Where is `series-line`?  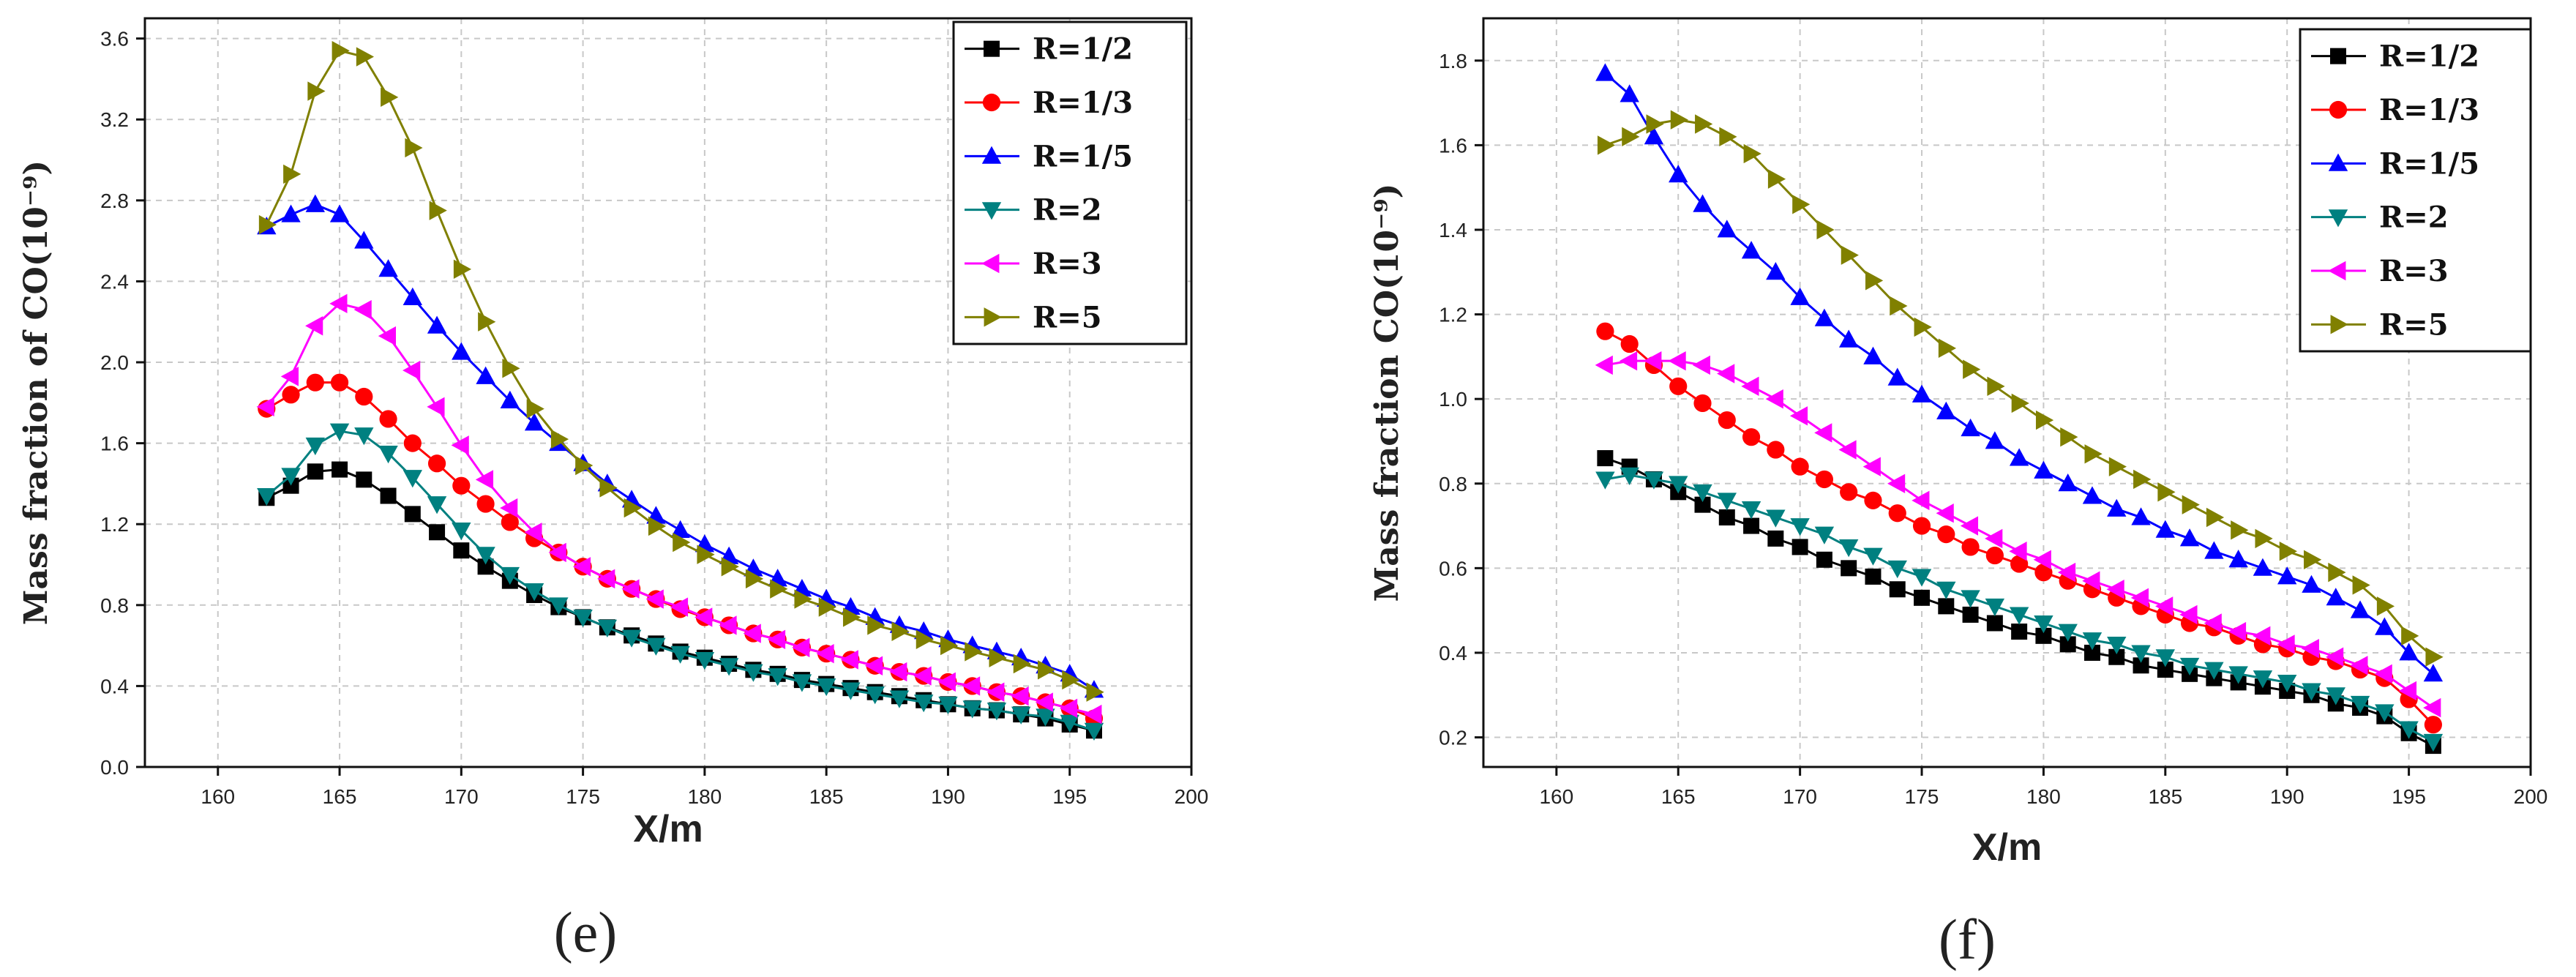
series-line is located at coordinates (680, 550).